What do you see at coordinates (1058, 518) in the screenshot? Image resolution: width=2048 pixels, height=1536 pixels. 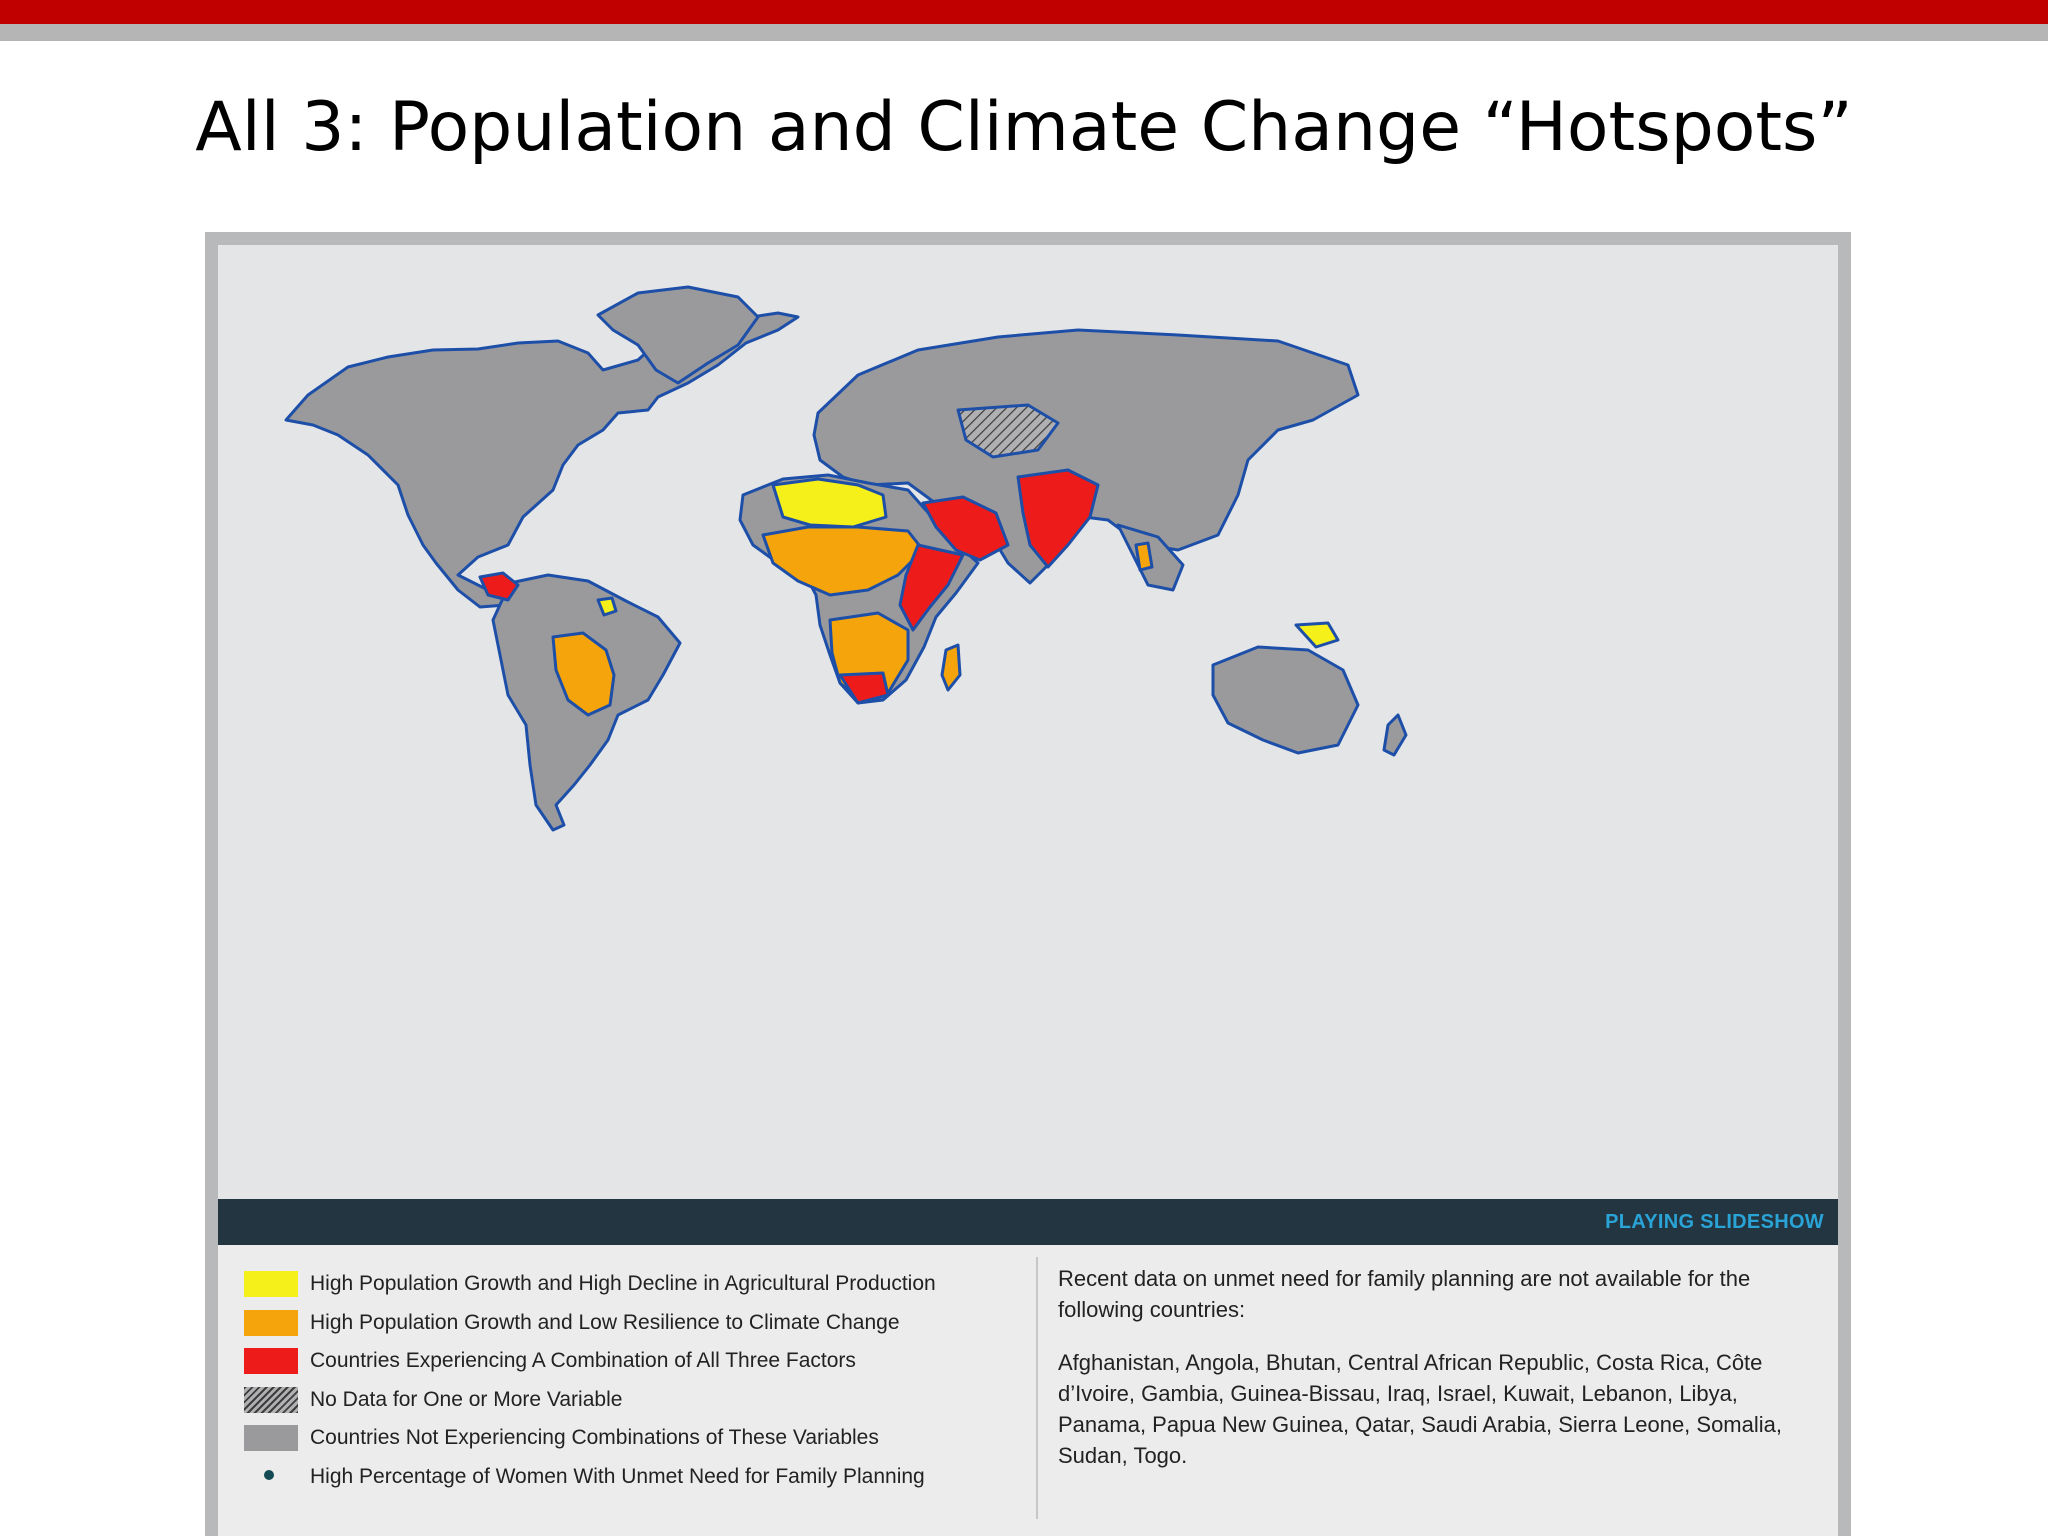 I see `south-asia-region` at bounding box center [1058, 518].